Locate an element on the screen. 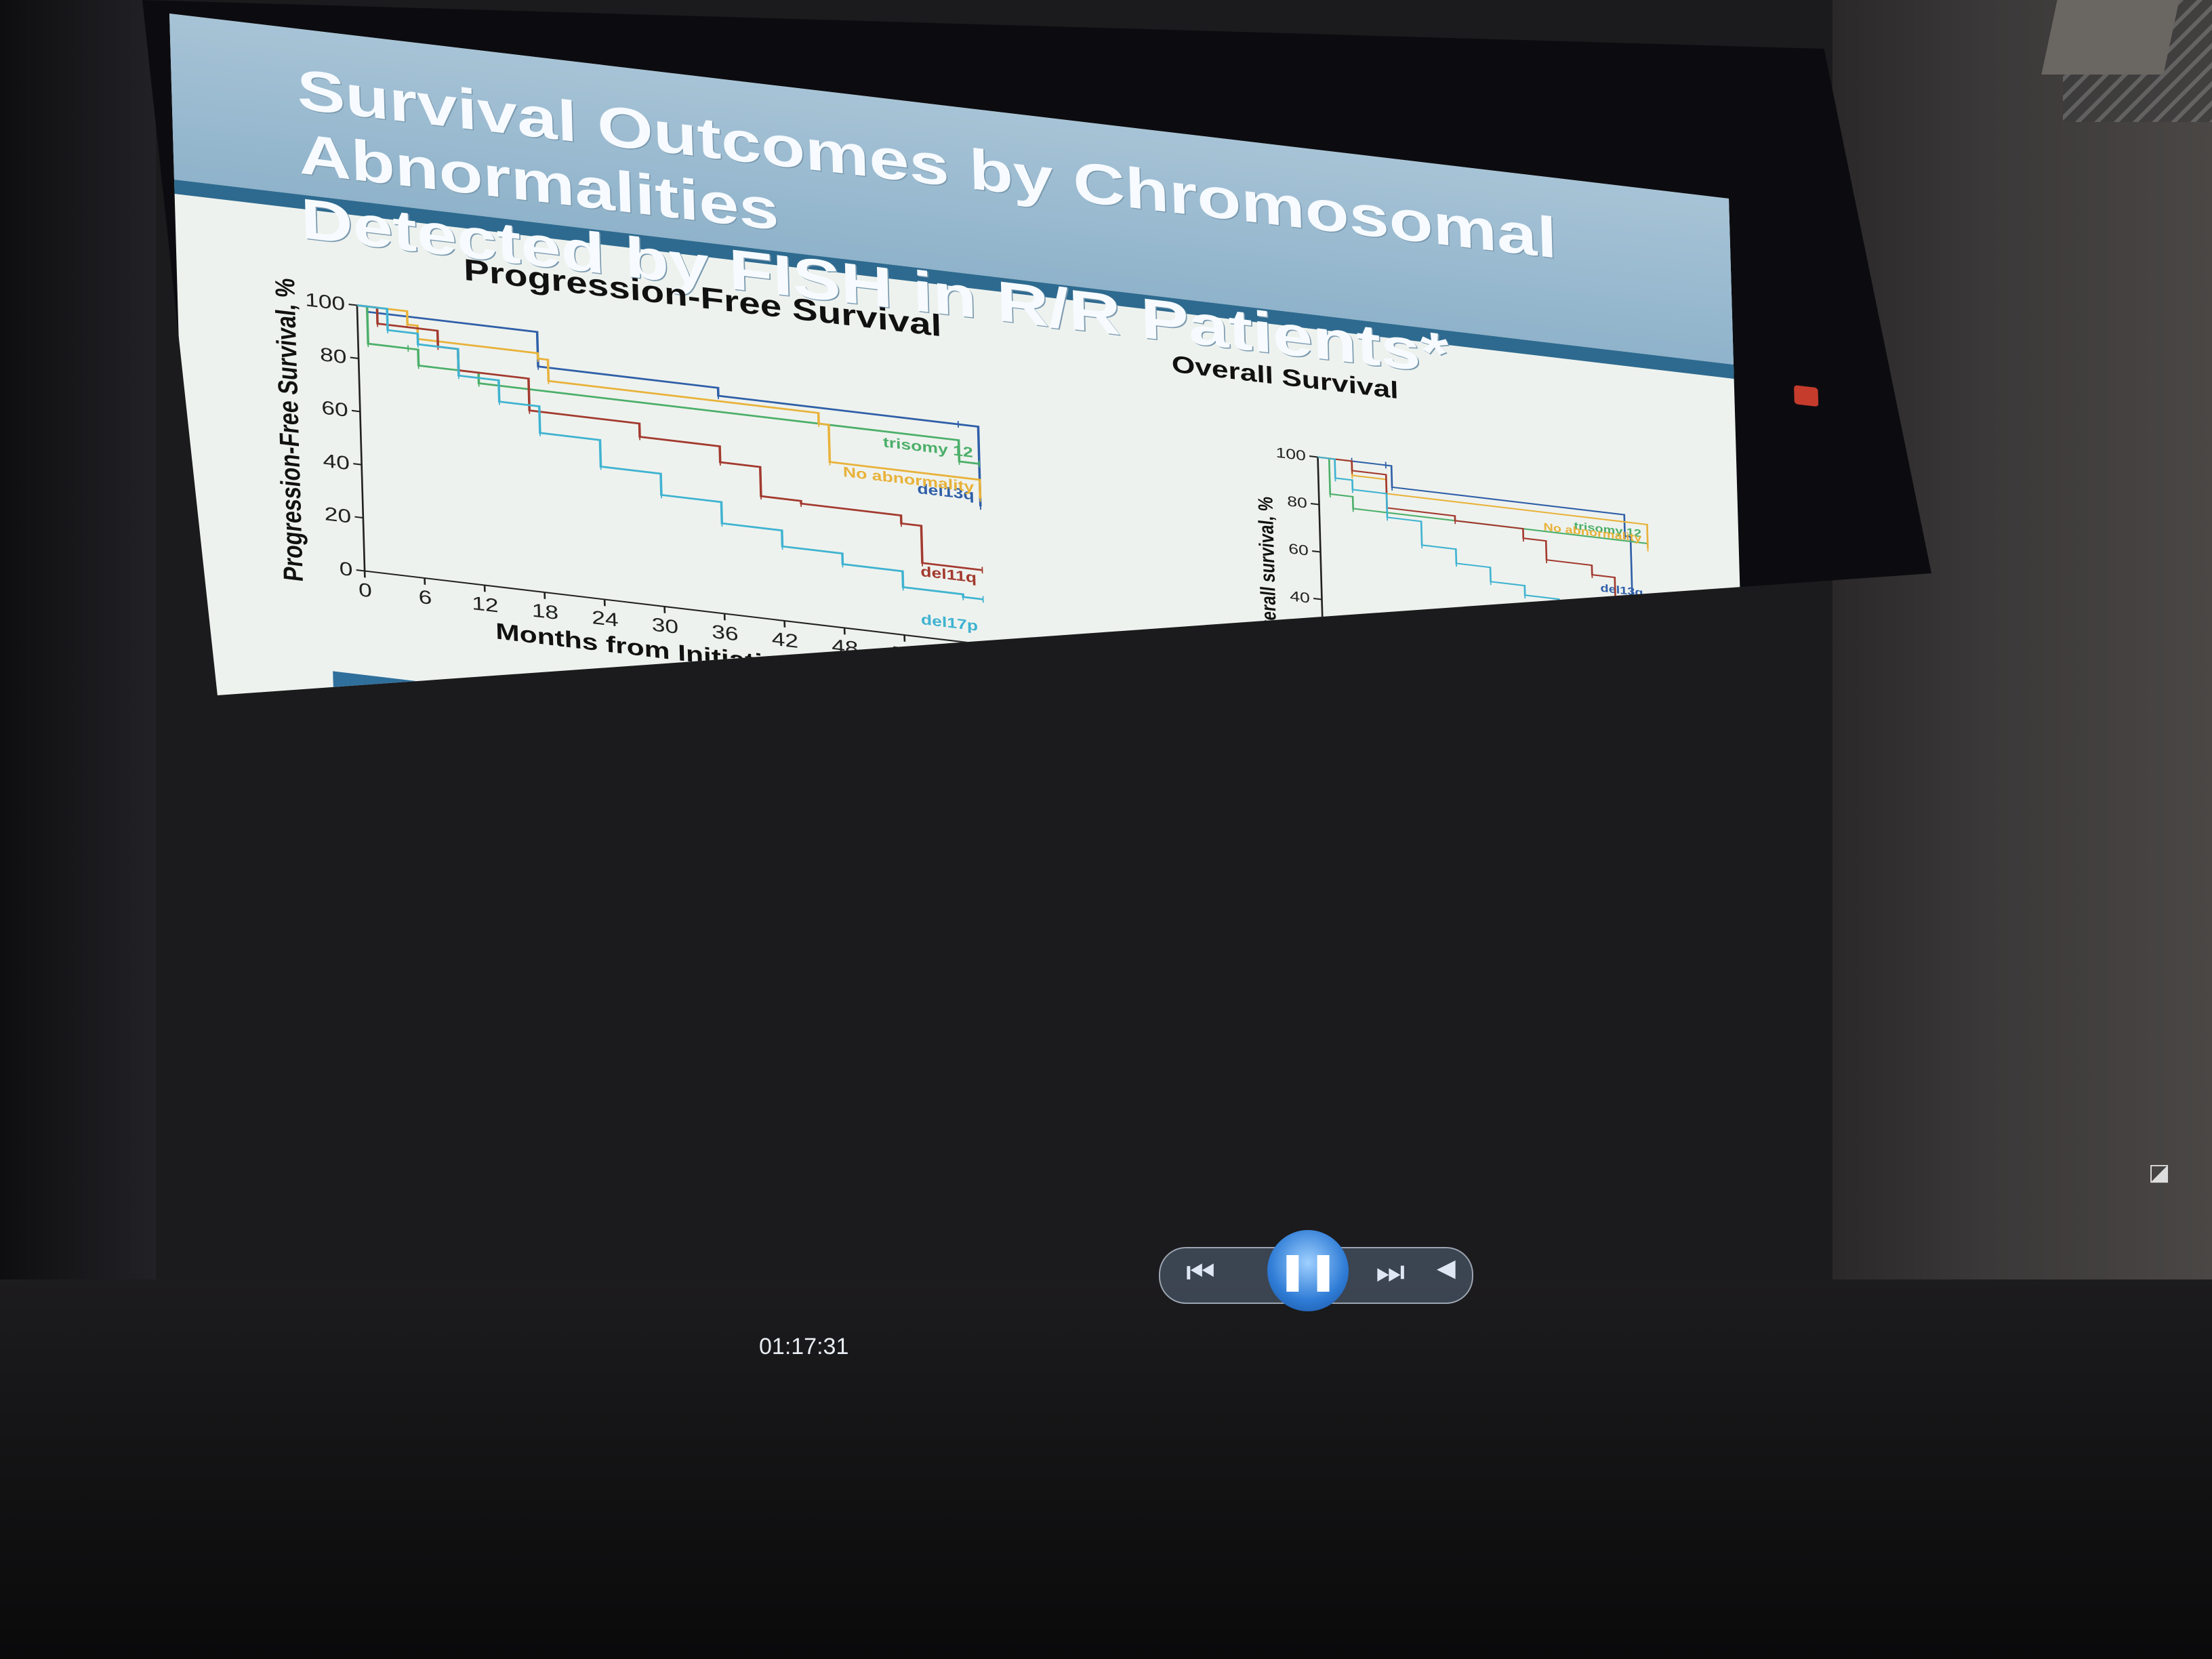 This screenshot has height=1659, width=2212. value-cell: 26 mo is located at coordinates (862, 837).